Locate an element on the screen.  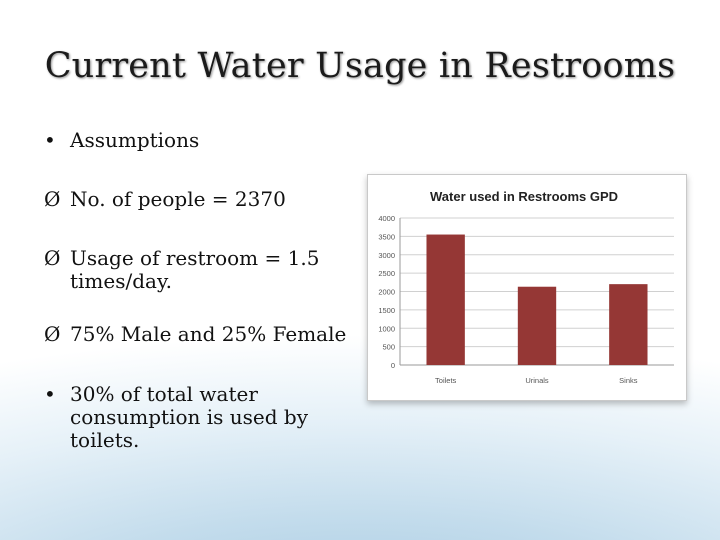
y-tick-label: 500 is located at coordinates (388, 347).